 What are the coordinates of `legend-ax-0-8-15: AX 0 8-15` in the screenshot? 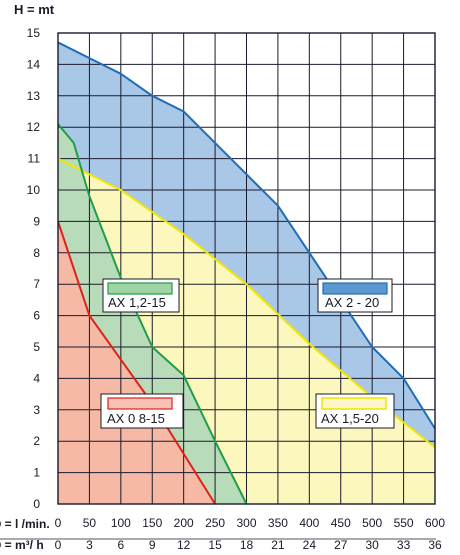 It's located at (142, 411).